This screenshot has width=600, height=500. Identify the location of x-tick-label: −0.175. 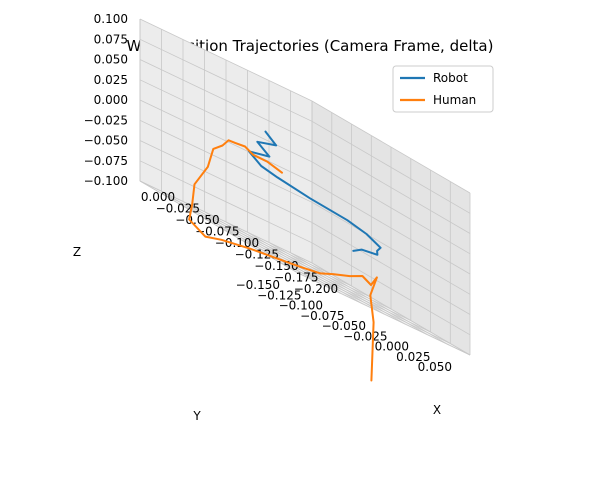
(296, 278).